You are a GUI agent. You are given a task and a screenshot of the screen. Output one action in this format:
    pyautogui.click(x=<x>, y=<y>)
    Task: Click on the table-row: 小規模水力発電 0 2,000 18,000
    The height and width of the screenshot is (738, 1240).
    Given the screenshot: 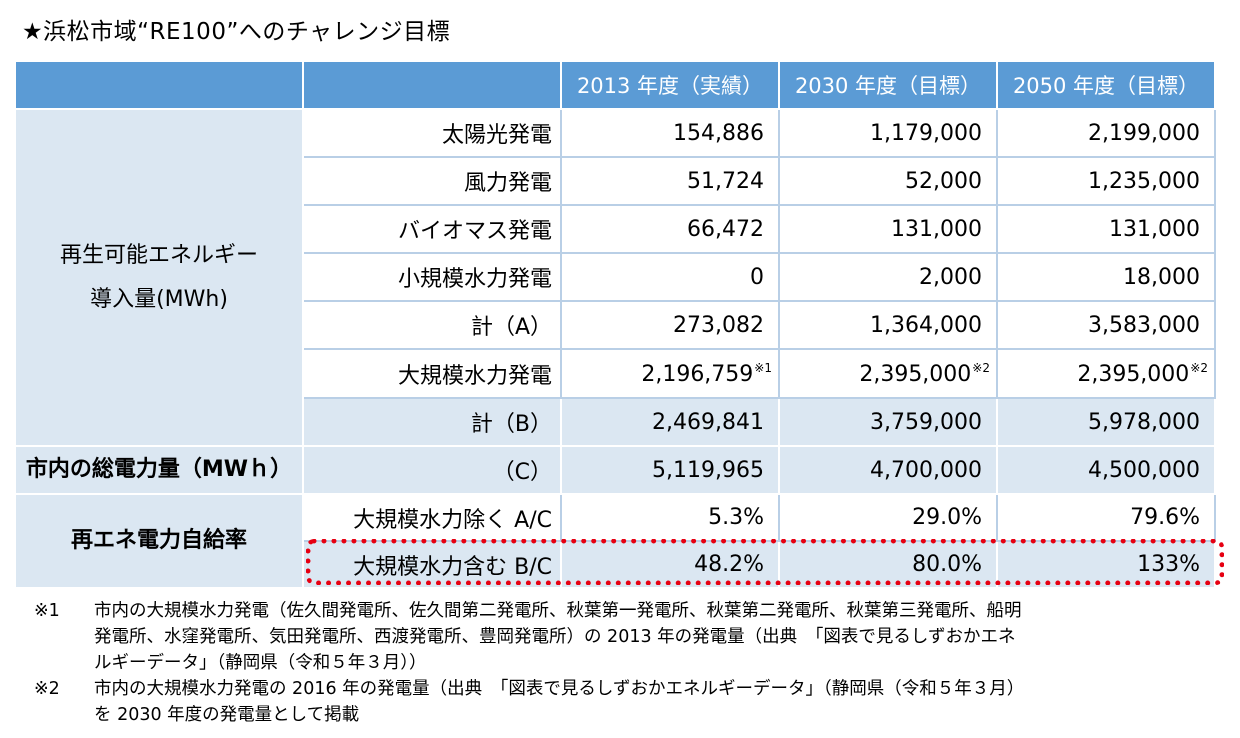 What is the action you would take?
    pyautogui.click(x=615, y=277)
    